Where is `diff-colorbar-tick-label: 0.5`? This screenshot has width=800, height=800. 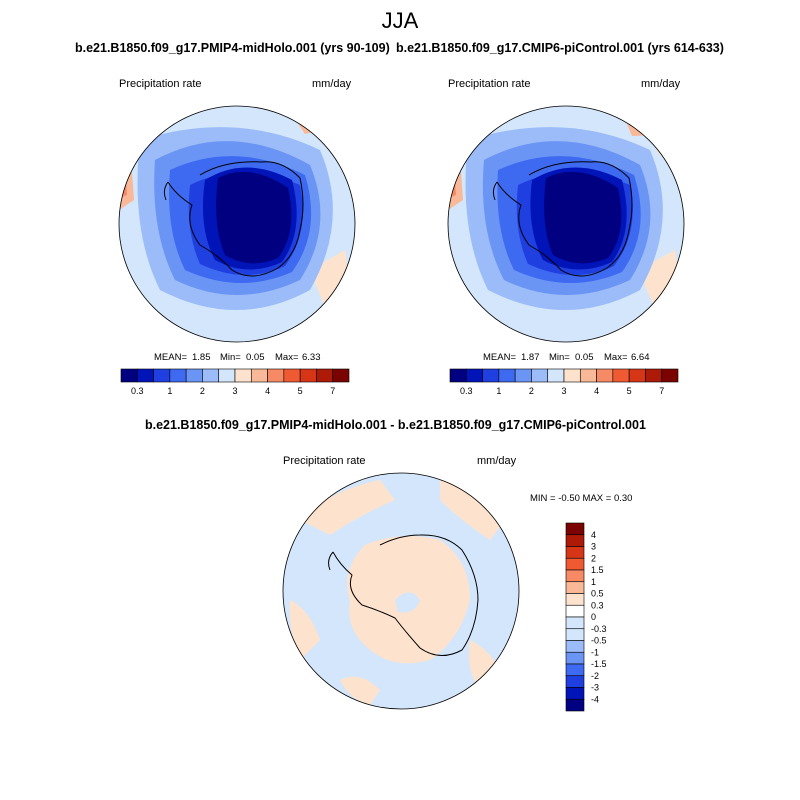
diff-colorbar-tick-label: 0.5 is located at coordinates (597, 594).